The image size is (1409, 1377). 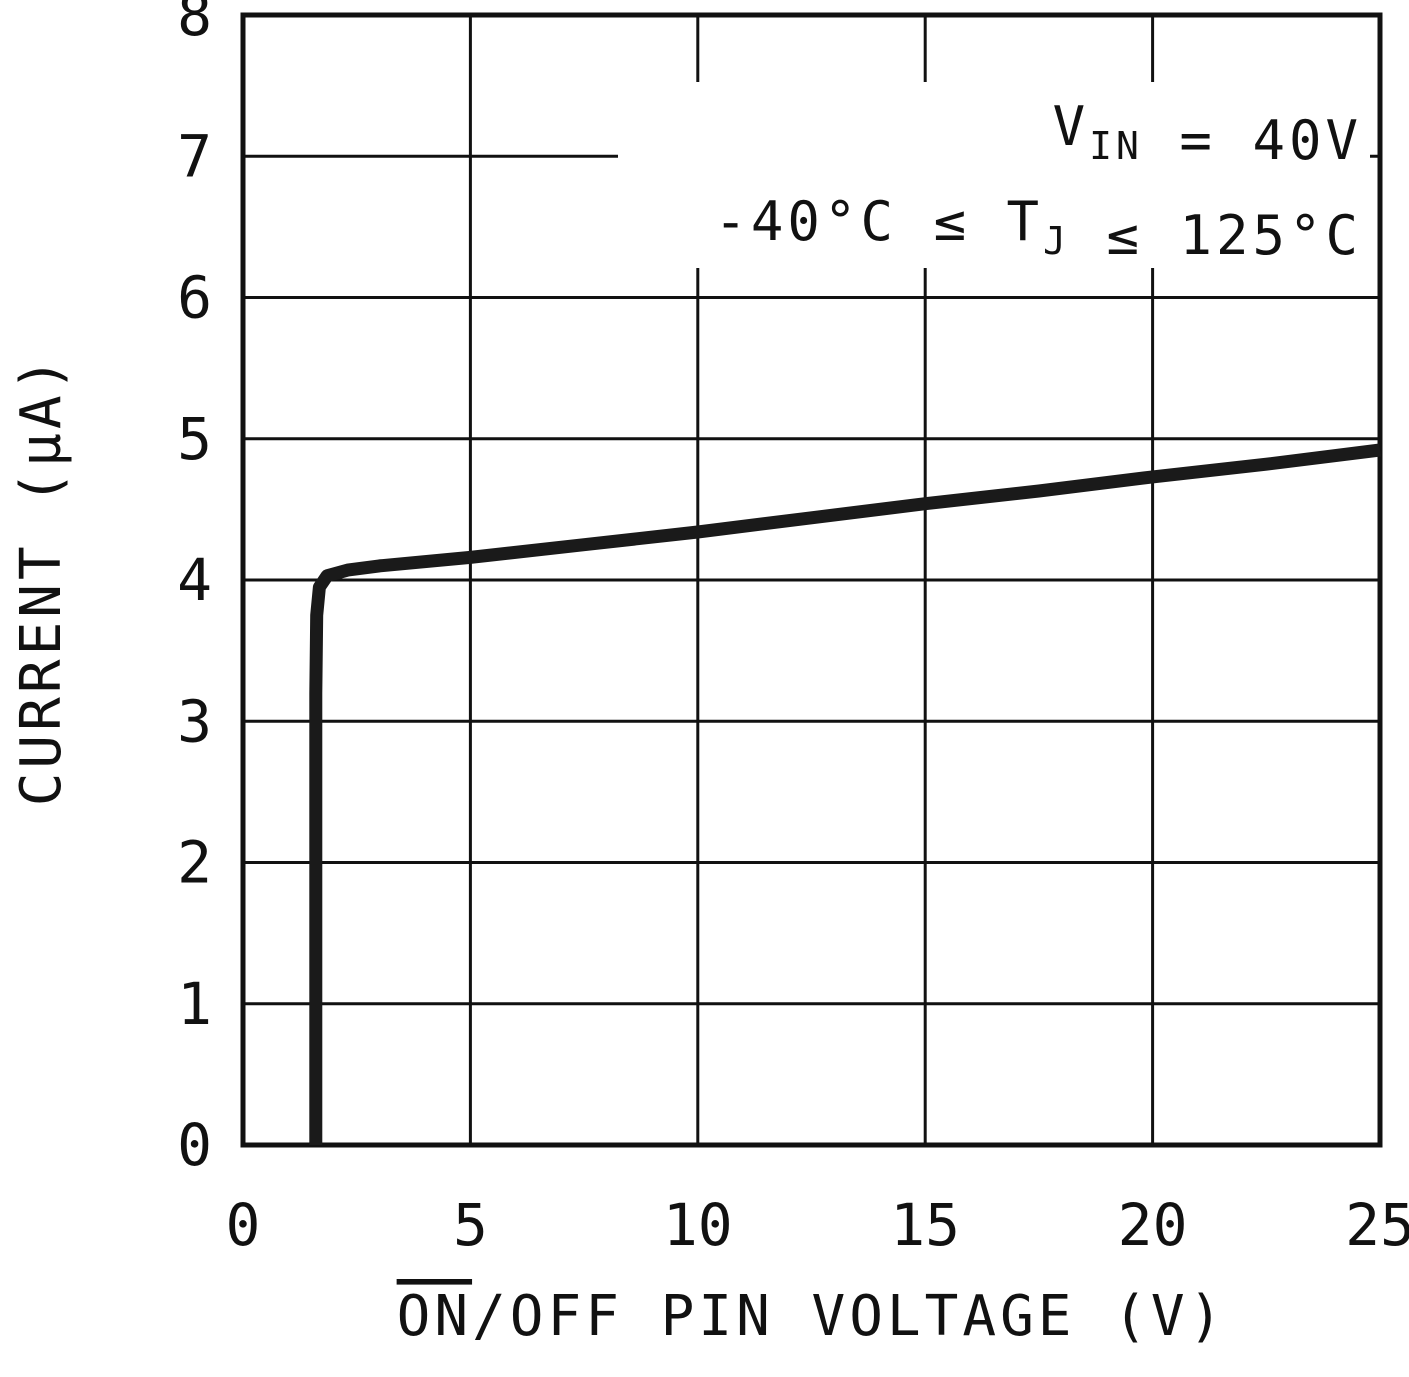 What do you see at coordinates (925, 1225) in the screenshot?
I see `x-tick-label: 15` at bounding box center [925, 1225].